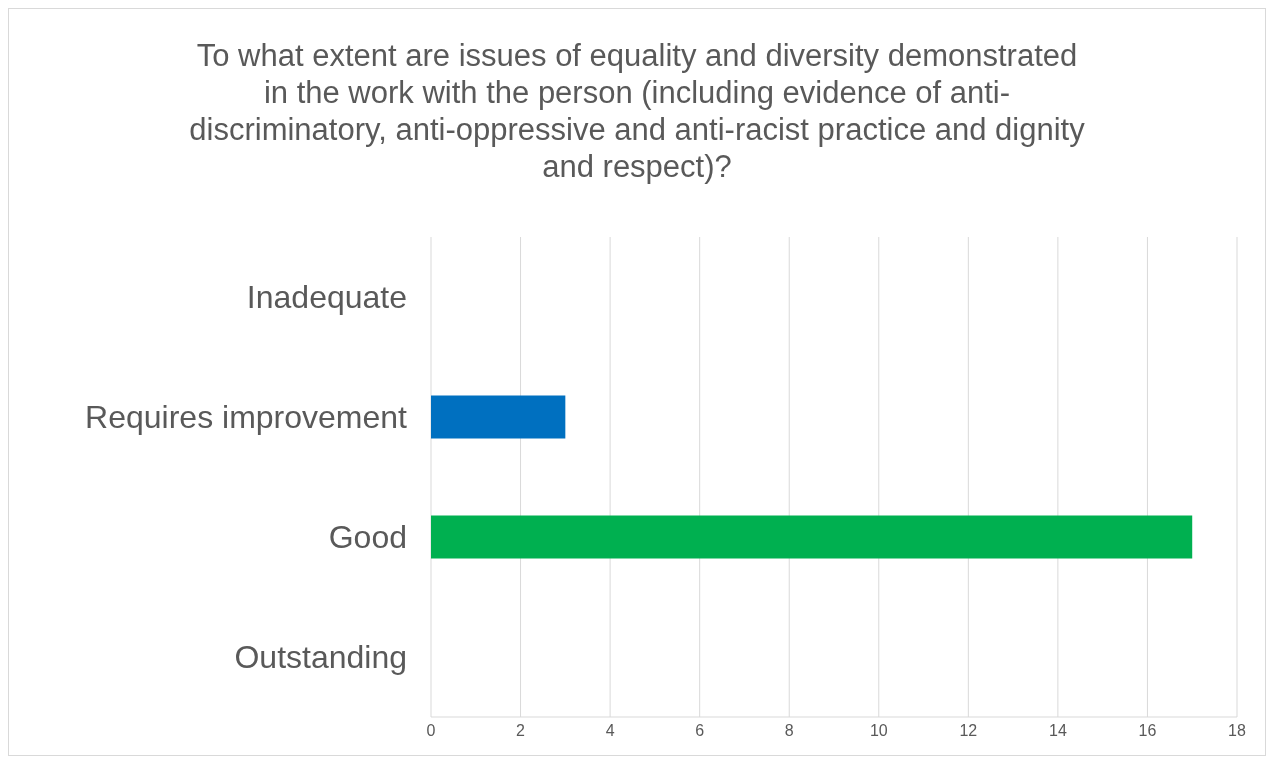 The image size is (1274, 764). Describe the element at coordinates (246, 417) in the screenshot. I see `y-tick-label: Requires improvement` at that location.